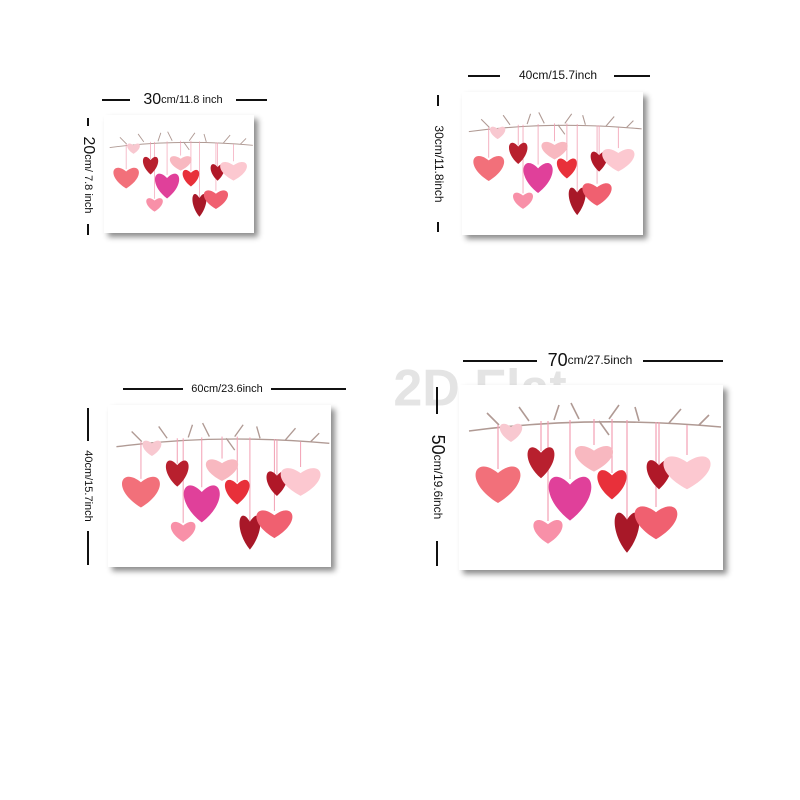 The width and height of the screenshot is (800, 800). What do you see at coordinates (214, 475) in the screenshot?
I see `panel: 60cm/23.6inch 40cm/15.7inch` at bounding box center [214, 475].